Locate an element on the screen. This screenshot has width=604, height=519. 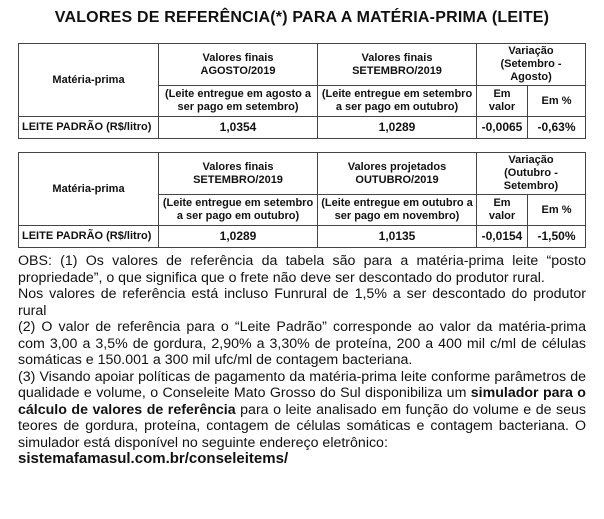
data-cell: -0,63% is located at coordinates (556, 127).